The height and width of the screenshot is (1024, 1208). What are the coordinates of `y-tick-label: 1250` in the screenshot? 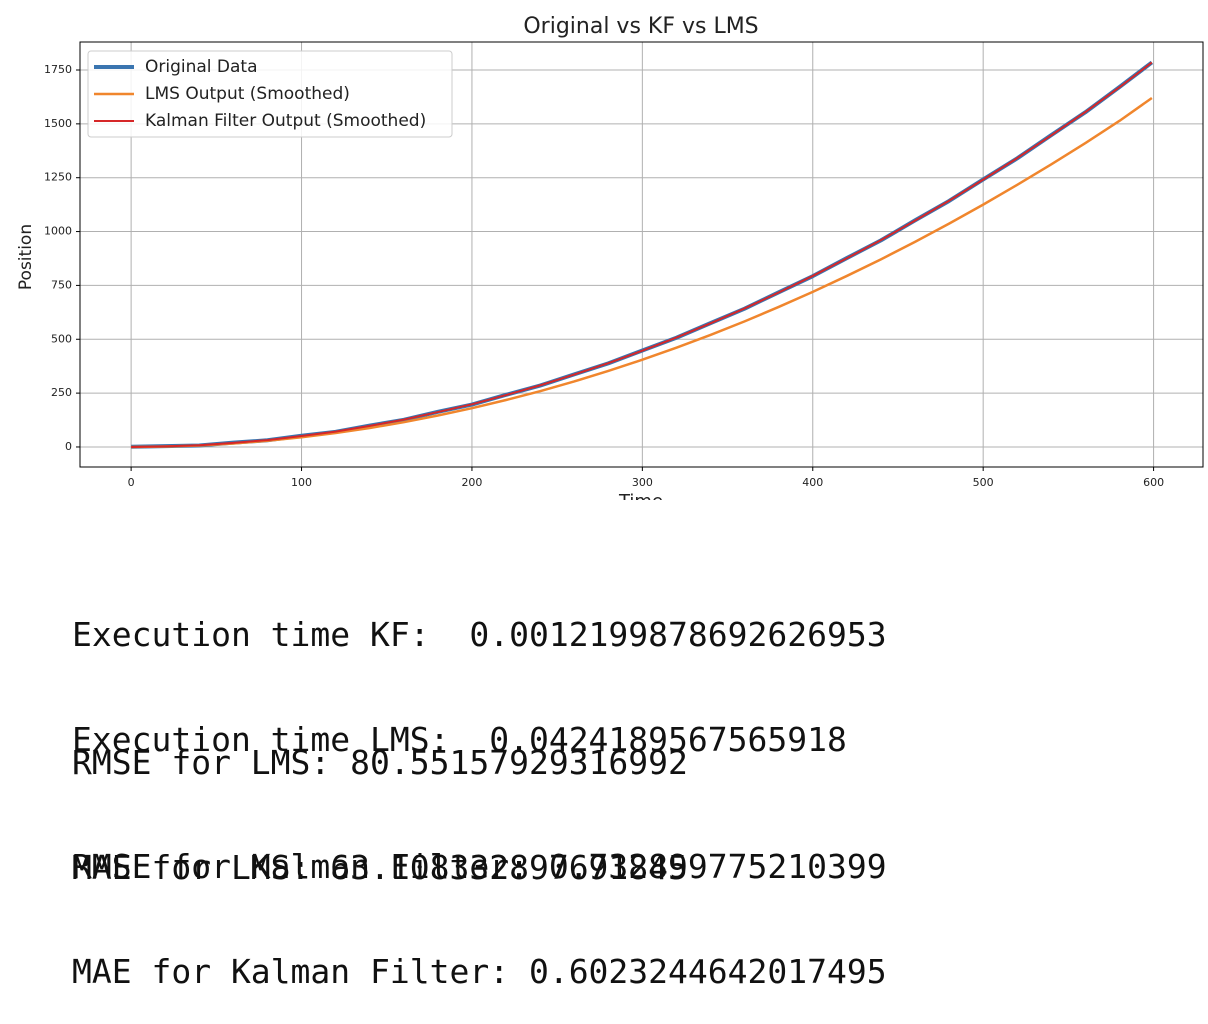 It's located at (58, 177).